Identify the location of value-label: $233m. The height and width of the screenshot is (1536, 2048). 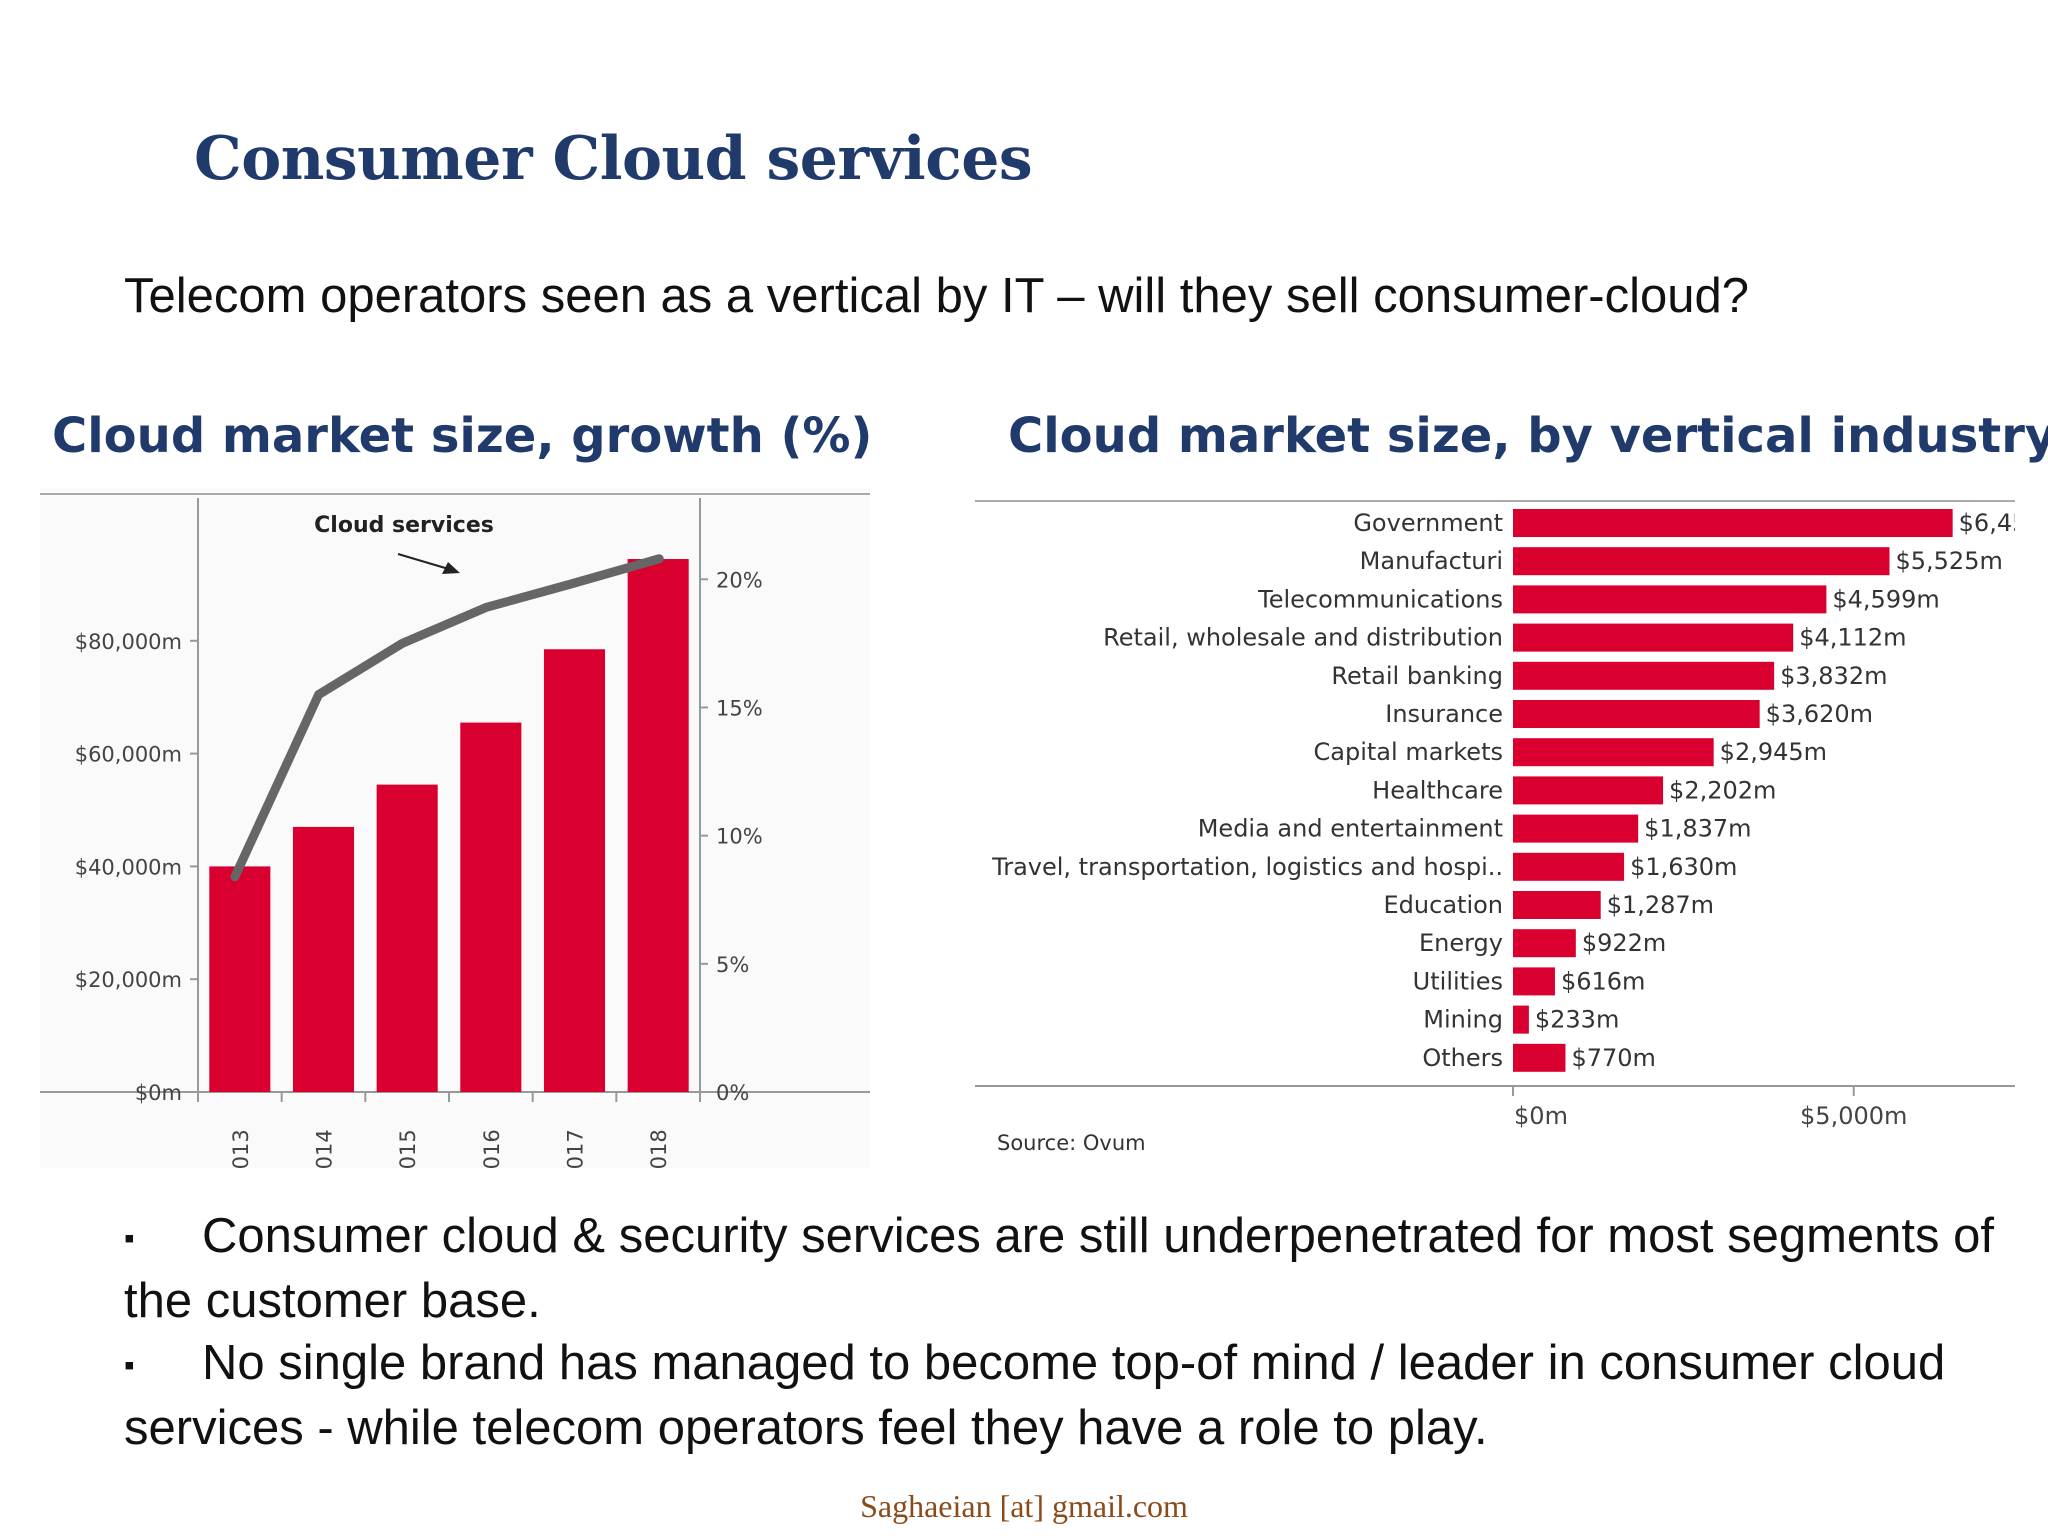
(1577, 1020).